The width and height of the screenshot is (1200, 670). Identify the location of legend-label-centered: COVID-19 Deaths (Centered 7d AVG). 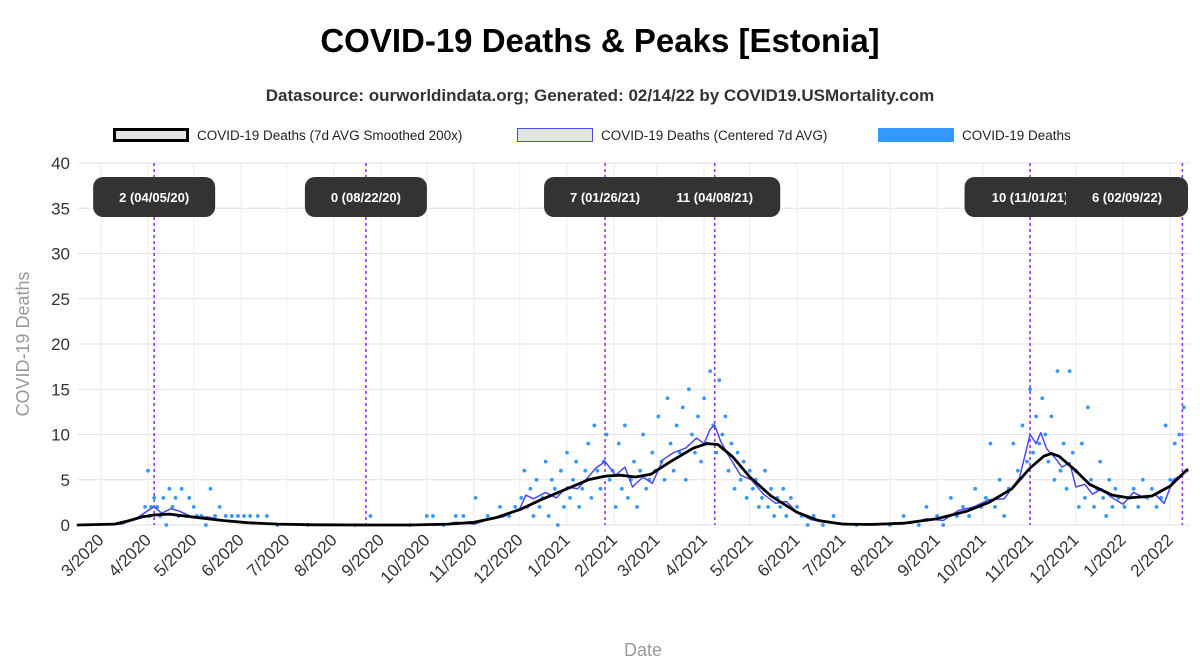
(714, 135).